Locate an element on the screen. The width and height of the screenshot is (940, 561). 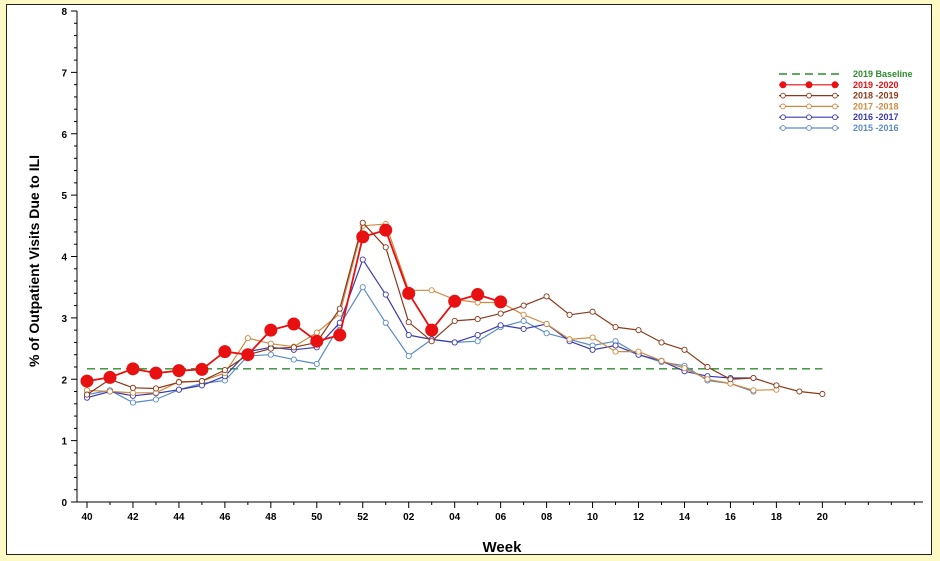
x-tick-label: 40 is located at coordinates (87, 517).